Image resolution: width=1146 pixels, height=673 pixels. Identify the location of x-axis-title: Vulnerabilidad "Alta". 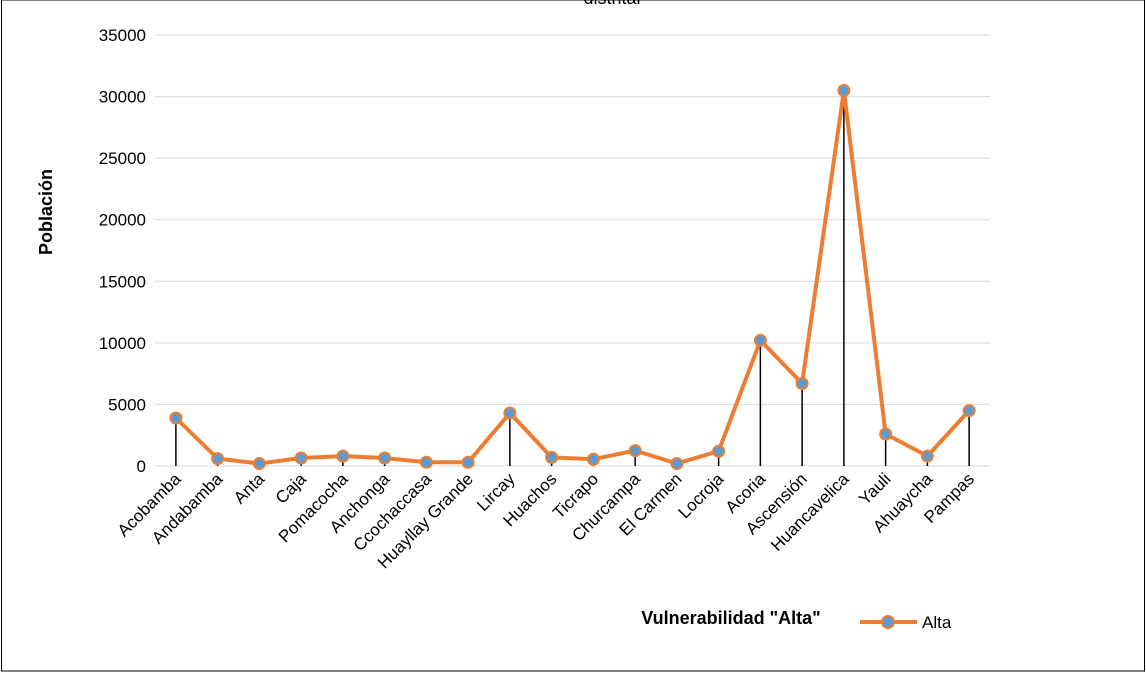
(730, 618).